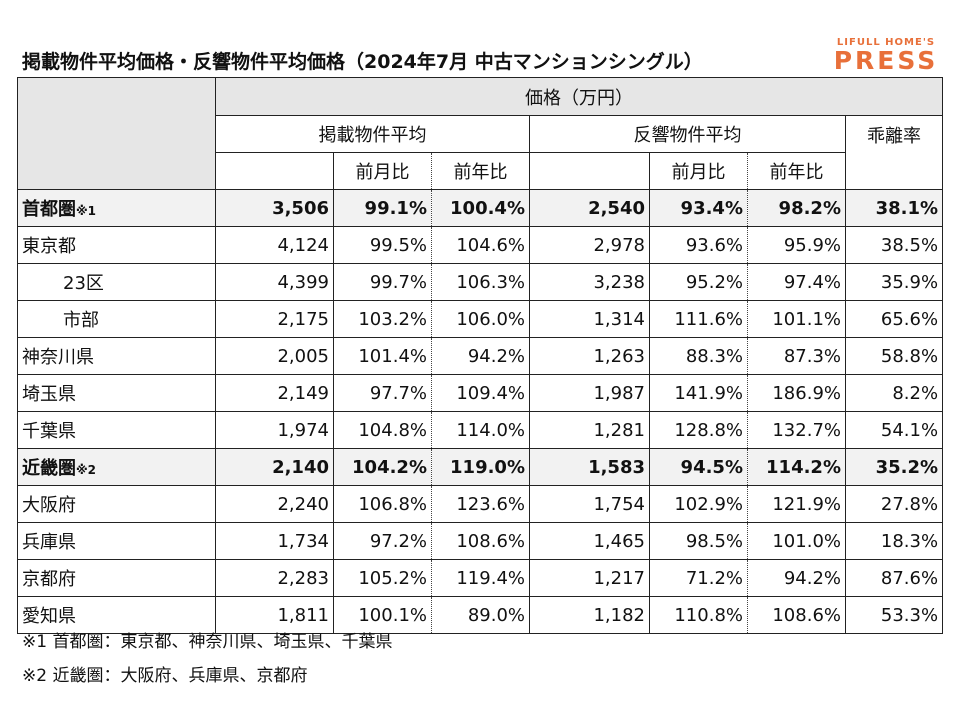 This screenshot has width=960, height=720. I want to click on cell-inquiry-mom: 128.8%, so click(698, 430).